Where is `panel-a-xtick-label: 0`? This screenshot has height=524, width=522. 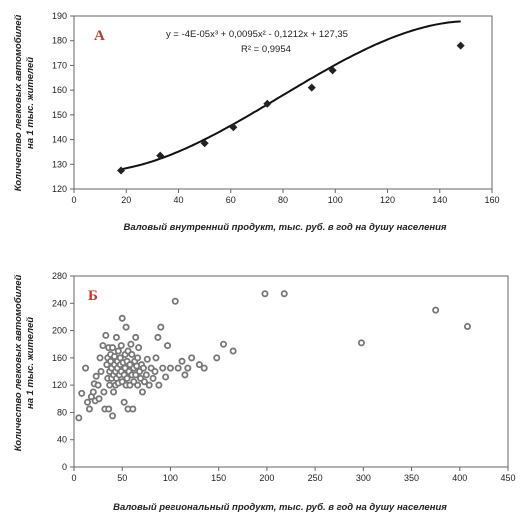 panel-a-xtick-label: 0 is located at coordinates (73, 200).